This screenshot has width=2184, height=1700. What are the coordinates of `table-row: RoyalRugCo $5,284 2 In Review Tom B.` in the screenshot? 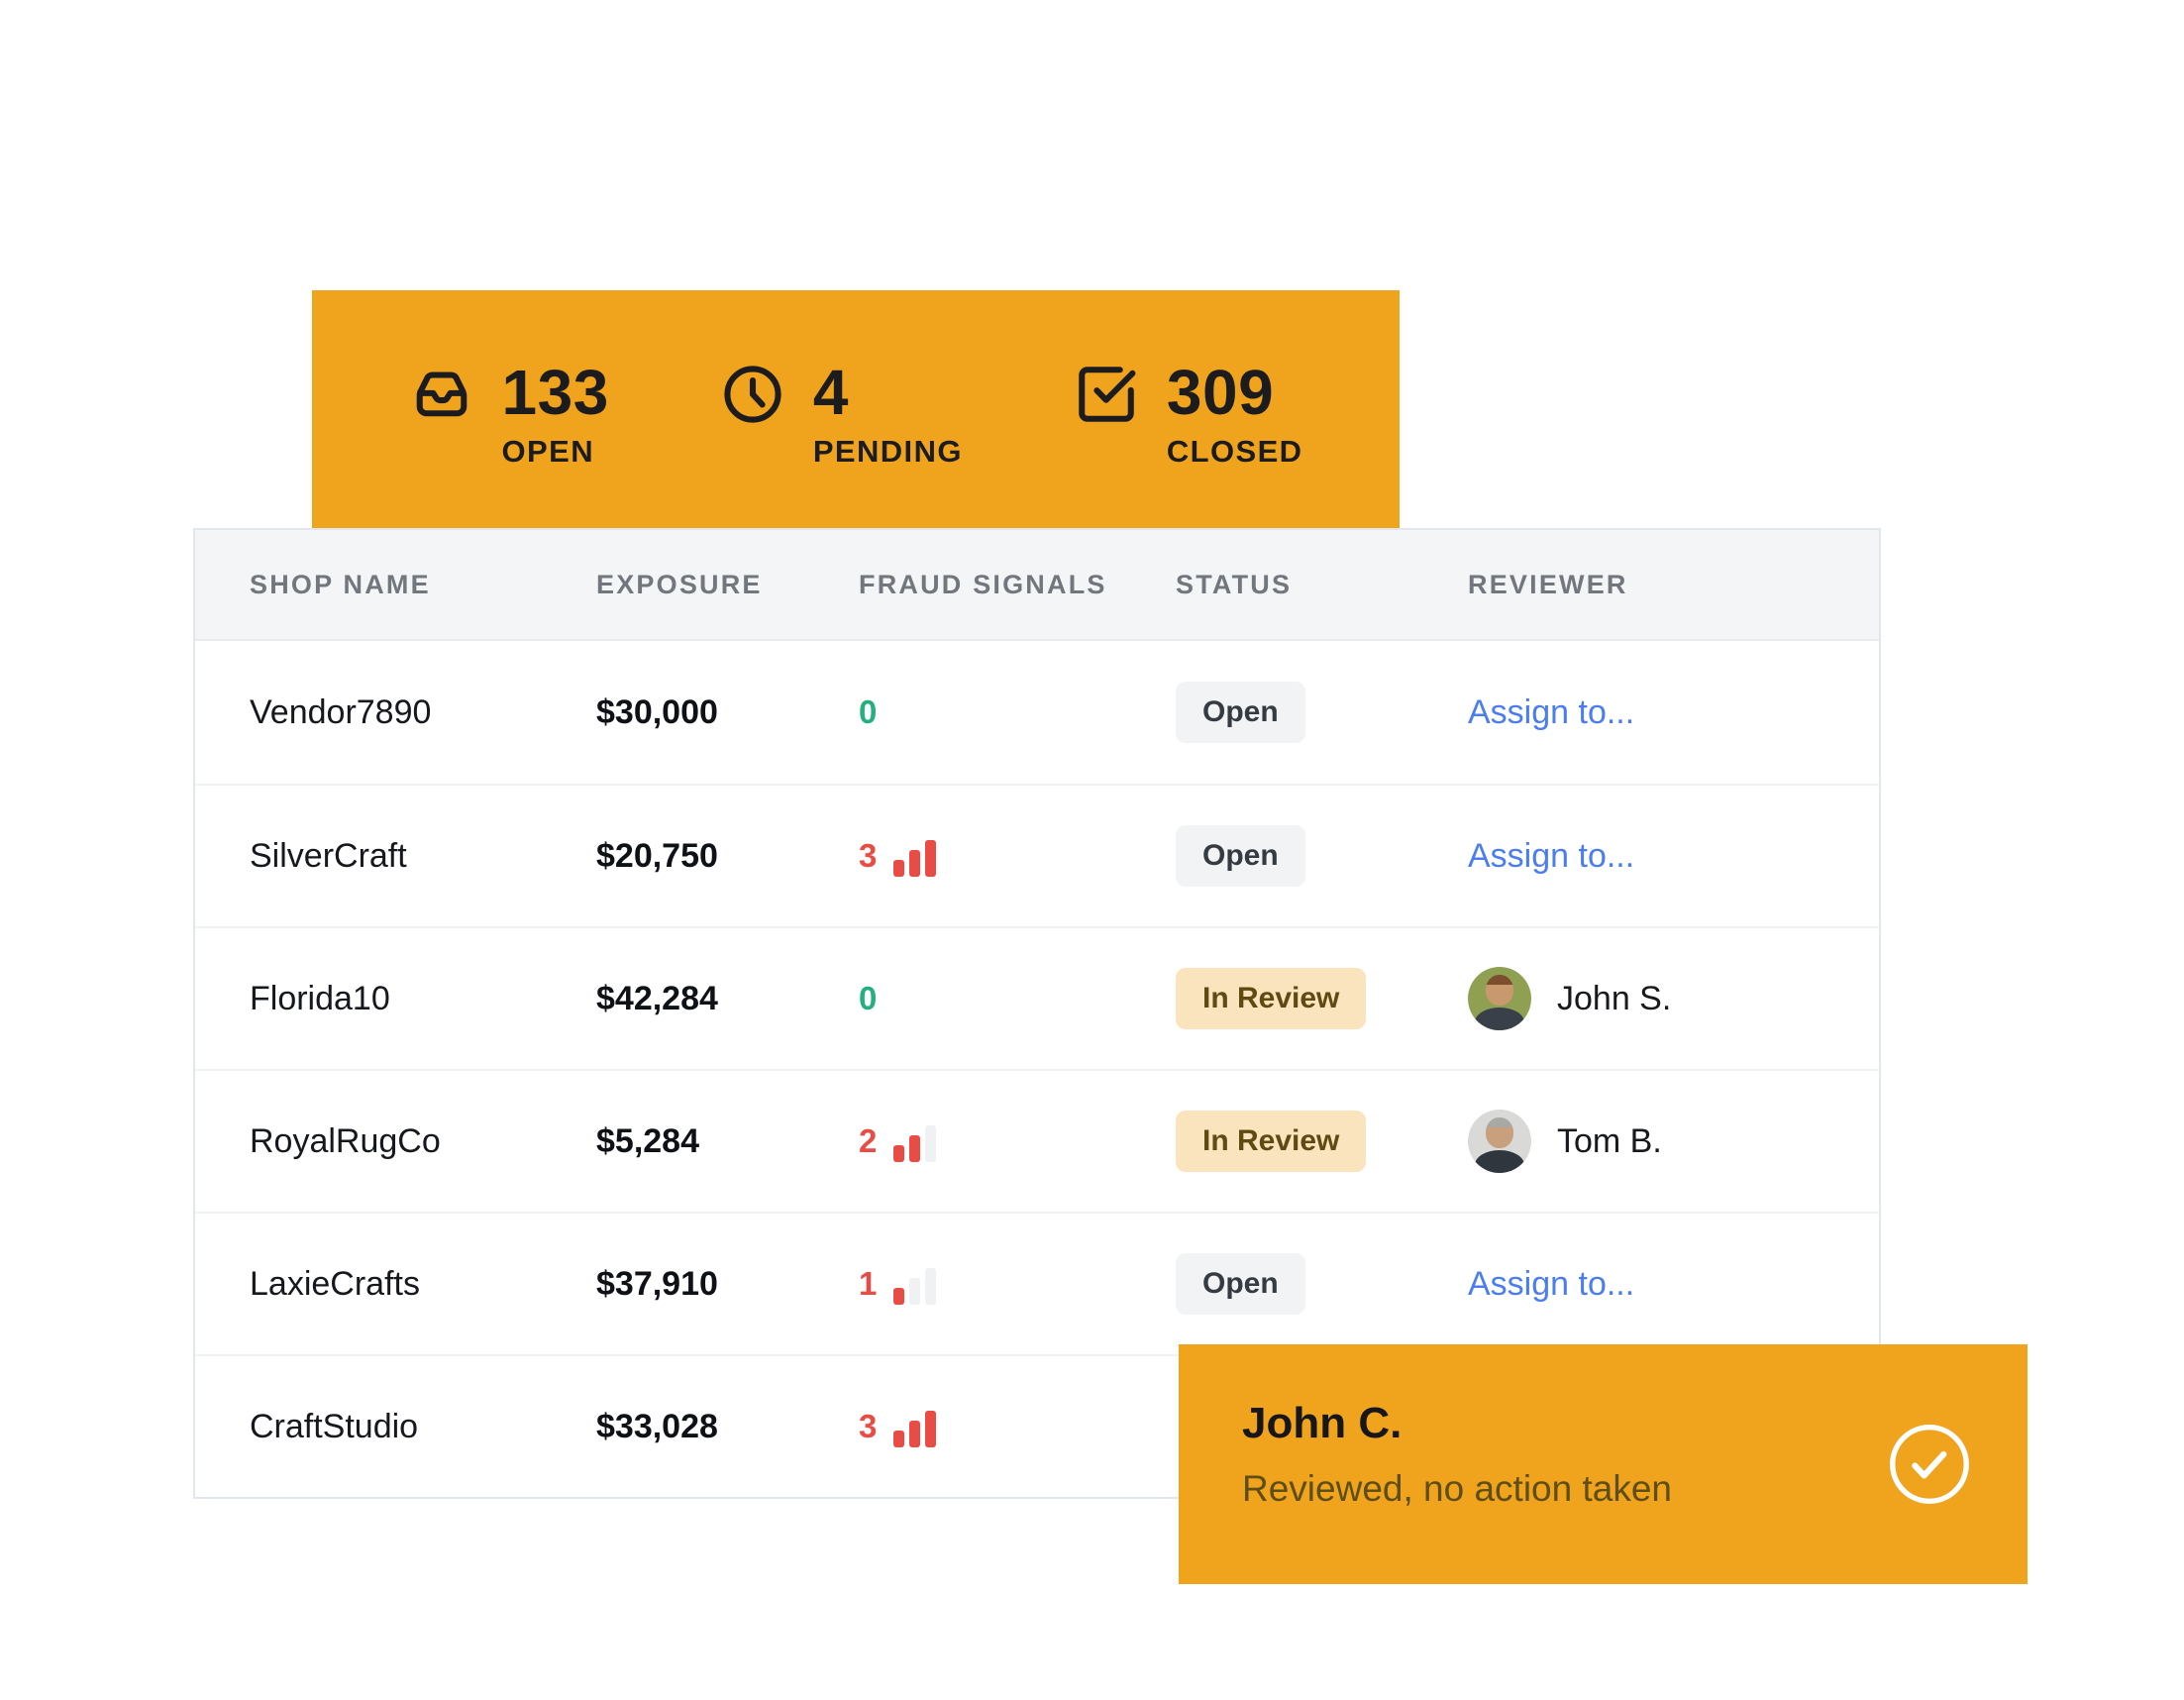 It's located at (1037, 1140).